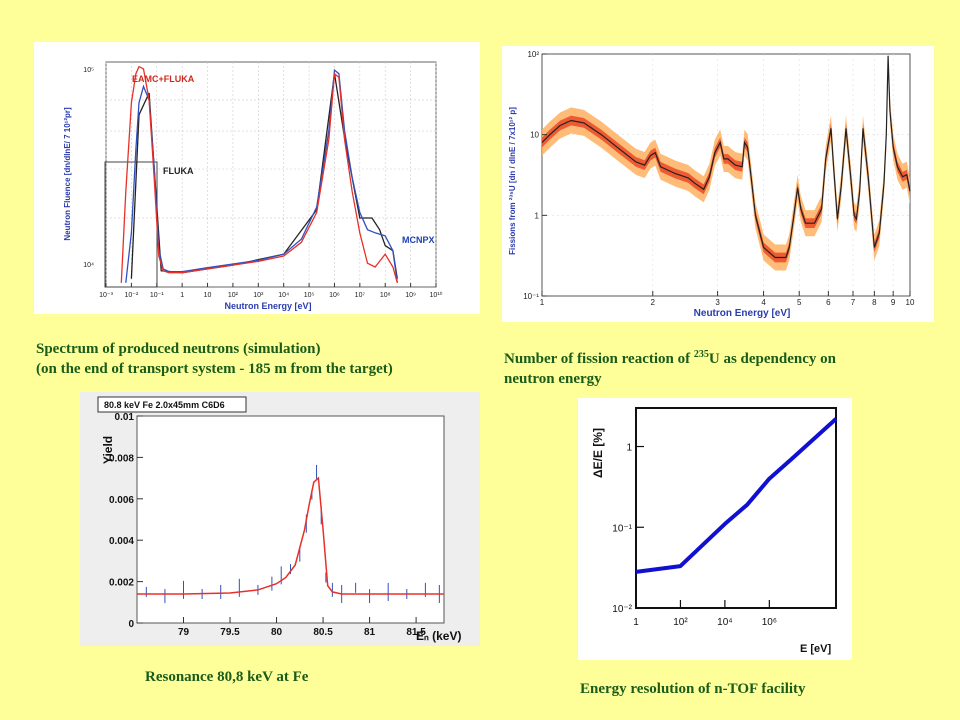 This screenshot has height=720, width=960. I want to click on spectrum-x-tick-label: 10⁹, so click(410, 295).